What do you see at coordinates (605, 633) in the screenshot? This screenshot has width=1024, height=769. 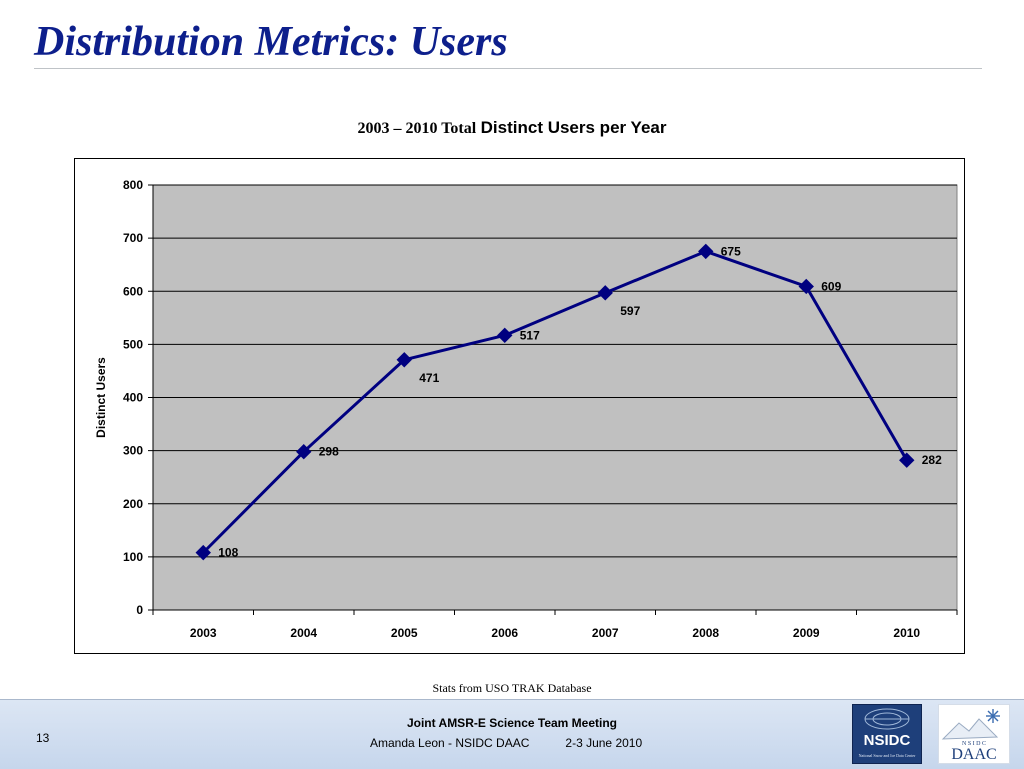 I see `x-tick-label: 2007` at bounding box center [605, 633].